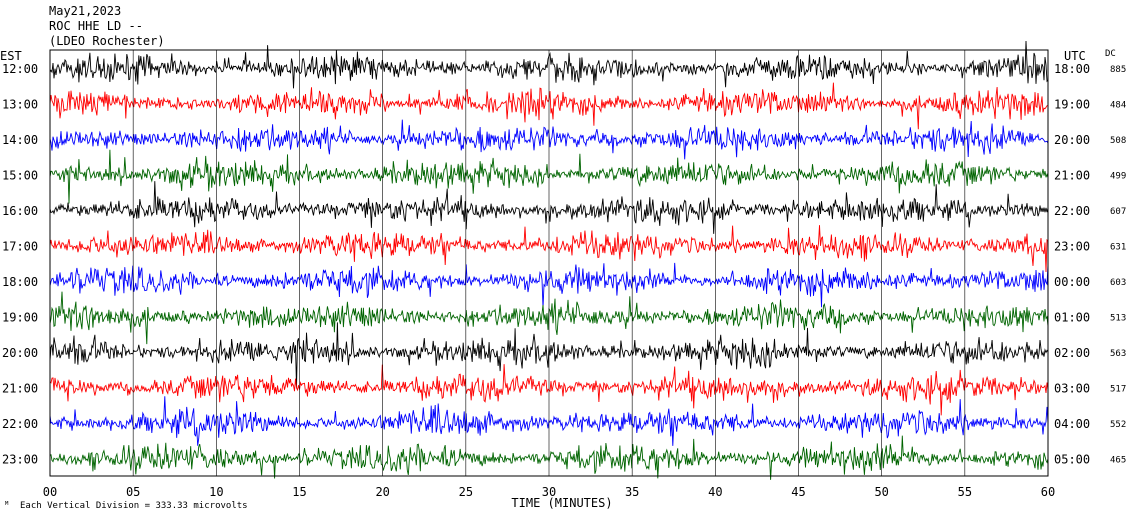 This screenshot has width=1130, height=519. What do you see at coordinates (1118, 141) in the screenshot?
I see `dc-offset-value: 508` at bounding box center [1118, 141].